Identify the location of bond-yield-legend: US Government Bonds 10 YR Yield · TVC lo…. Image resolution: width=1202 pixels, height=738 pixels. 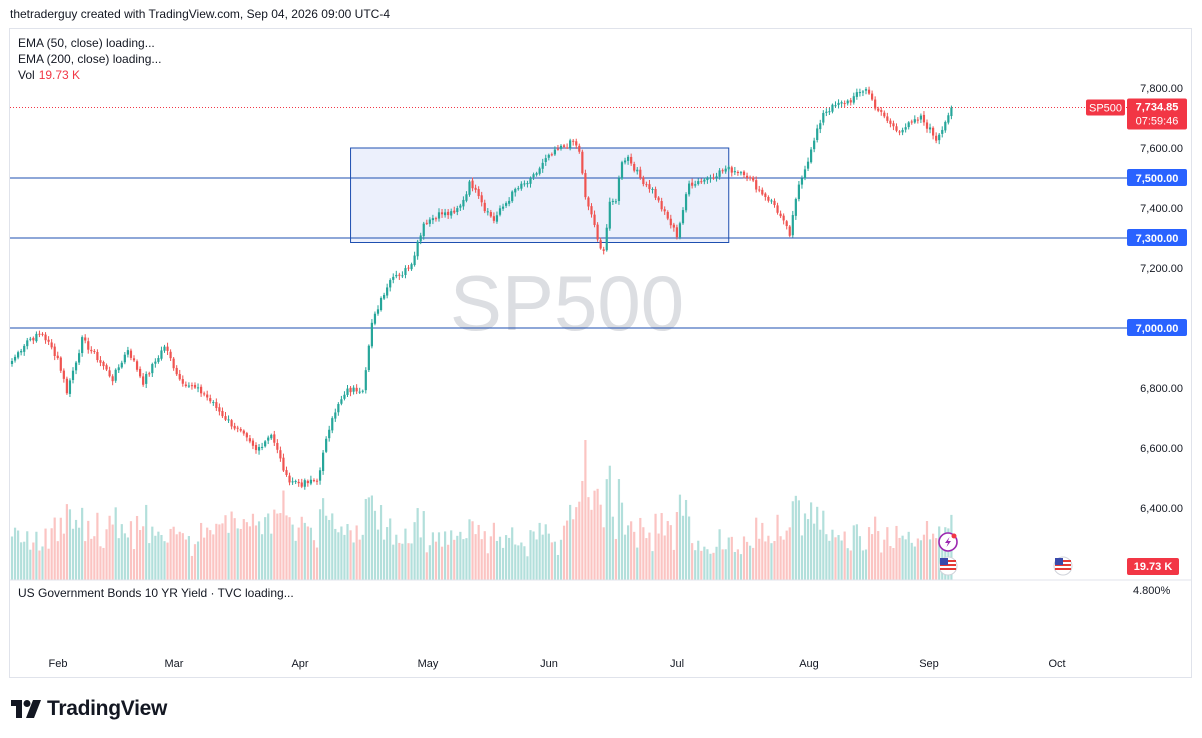
(156, 593).